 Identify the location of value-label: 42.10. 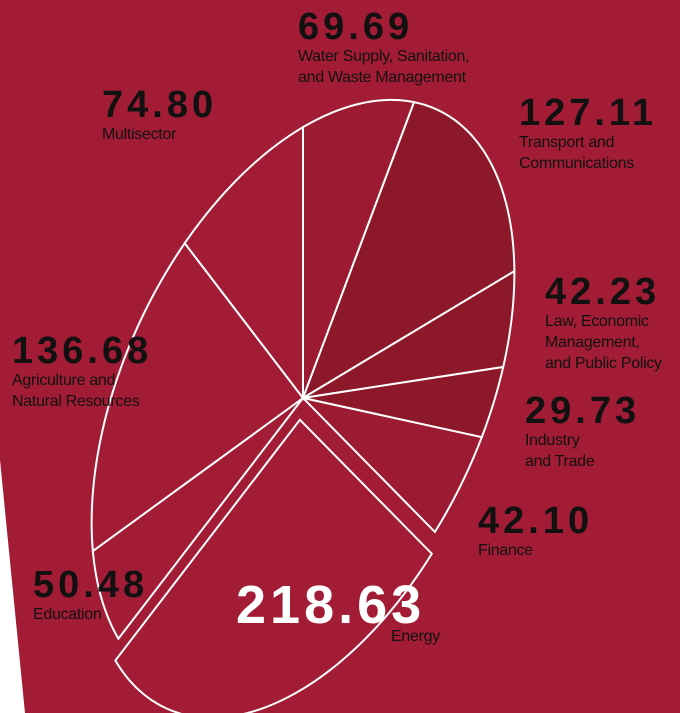
(536, 521).